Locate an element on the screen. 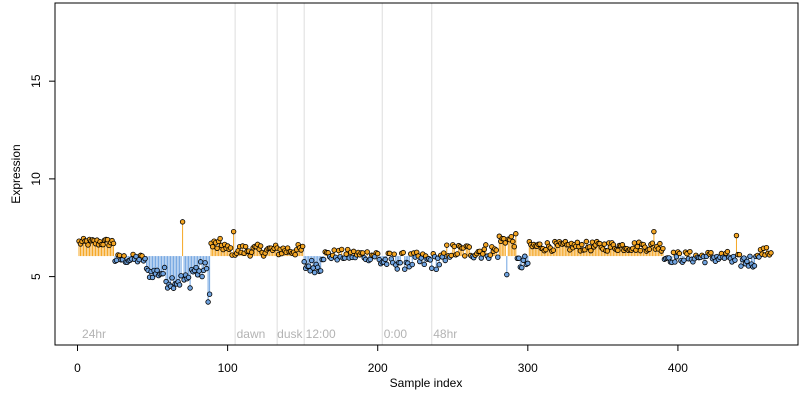 The image size is (800, 400). y-axis: 5 10 15 is located at coordinates (42, 177).